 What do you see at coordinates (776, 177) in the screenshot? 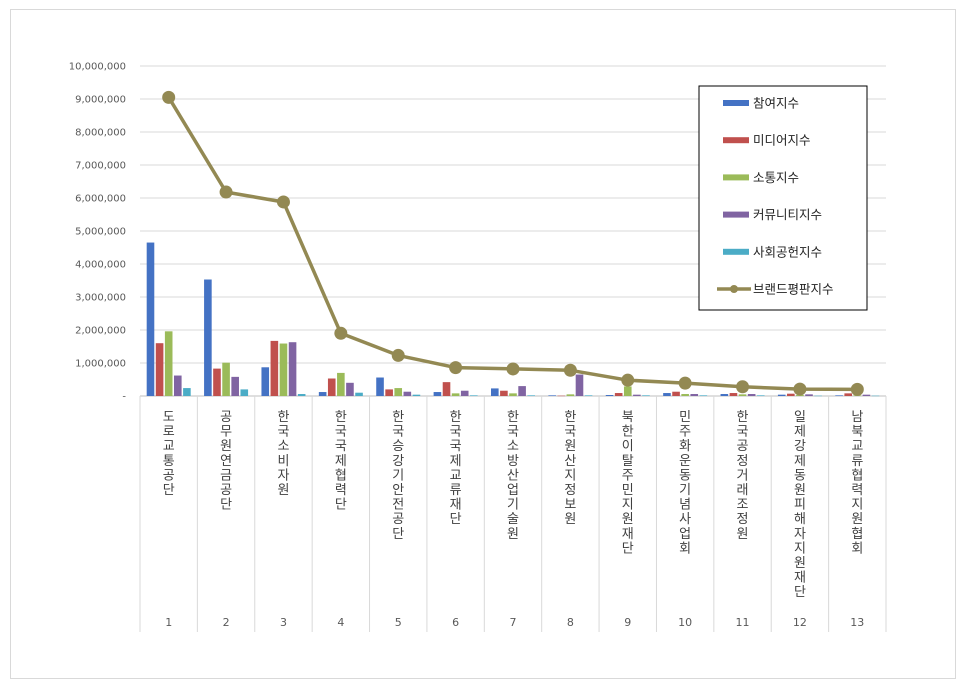
I see `legend-label: 소통지수` at bounding box center [776, 177].